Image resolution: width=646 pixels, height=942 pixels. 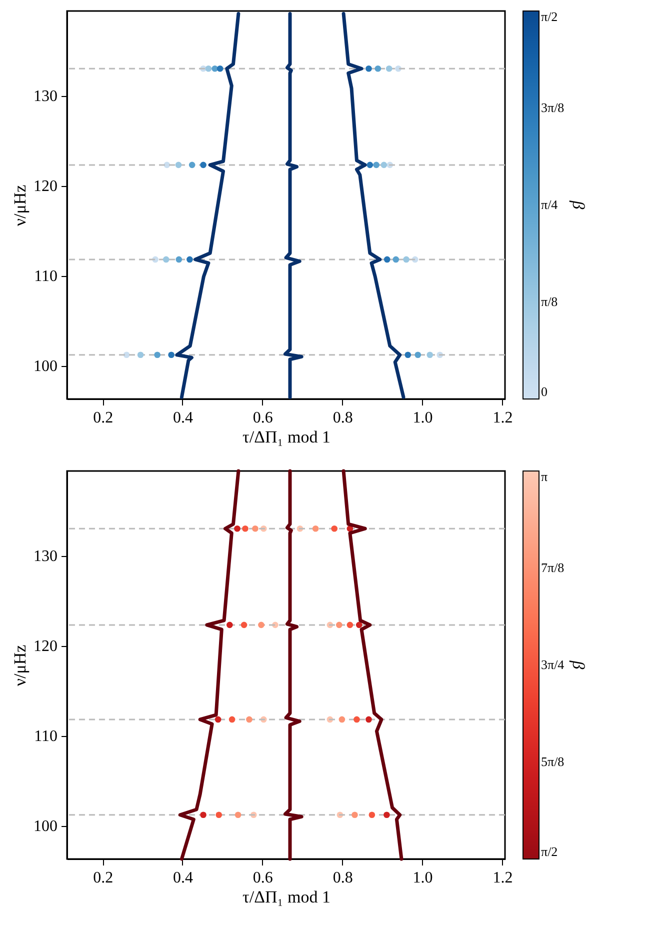 I want to click on color-bar-label: π/4, so click(x=549, y=204).